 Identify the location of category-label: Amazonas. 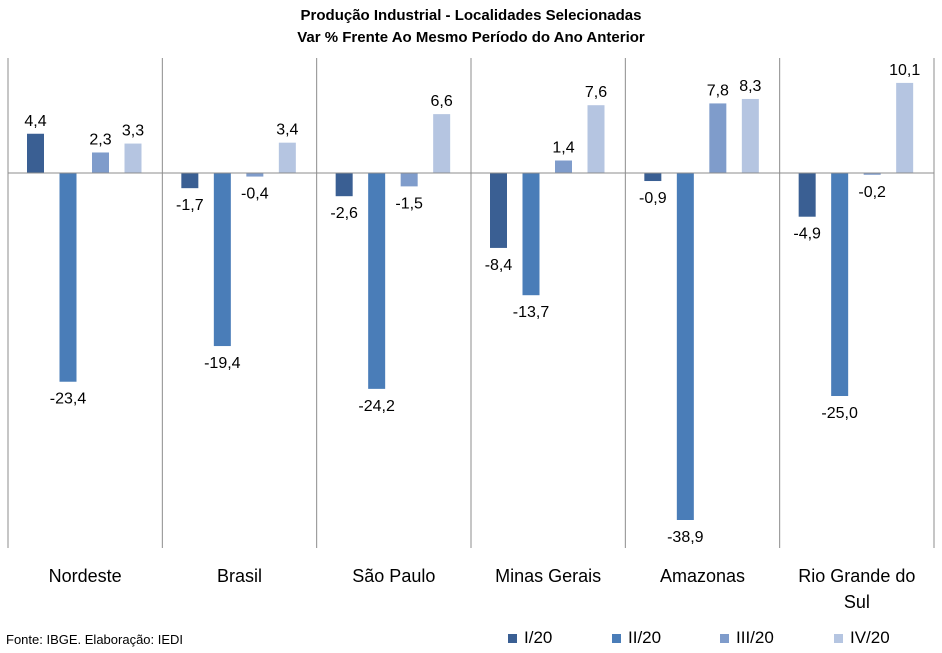
(702, 576).